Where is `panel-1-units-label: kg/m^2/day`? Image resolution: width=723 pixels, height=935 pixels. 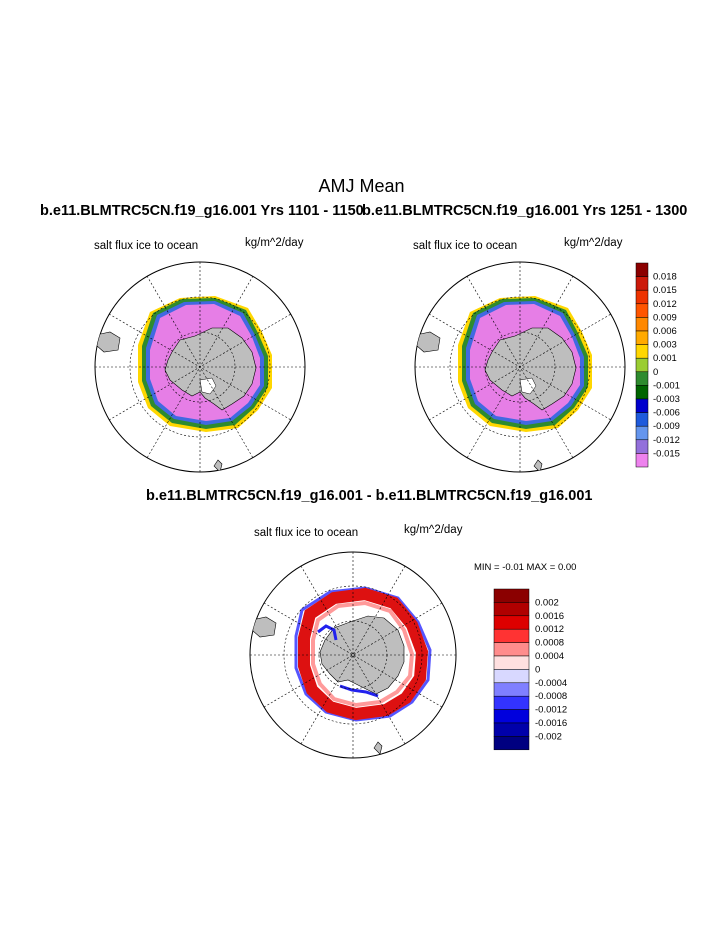 panel-1-units-label: kg/m^2/day is located at coordinates (274, 243).